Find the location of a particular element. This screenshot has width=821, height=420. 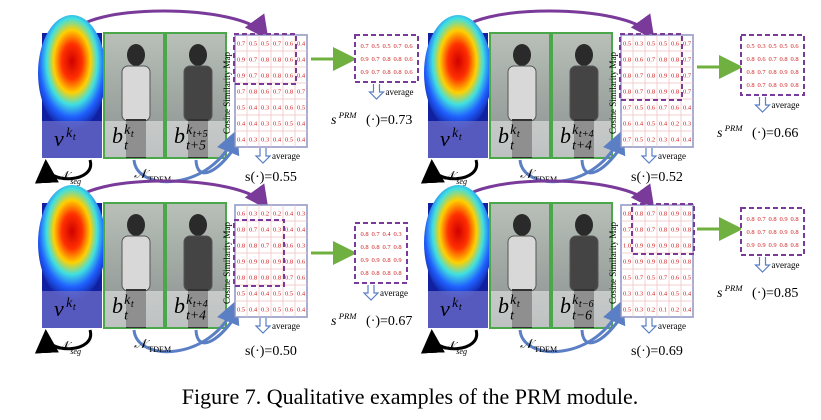

crop-overlay is located at coordinates (582, 139).